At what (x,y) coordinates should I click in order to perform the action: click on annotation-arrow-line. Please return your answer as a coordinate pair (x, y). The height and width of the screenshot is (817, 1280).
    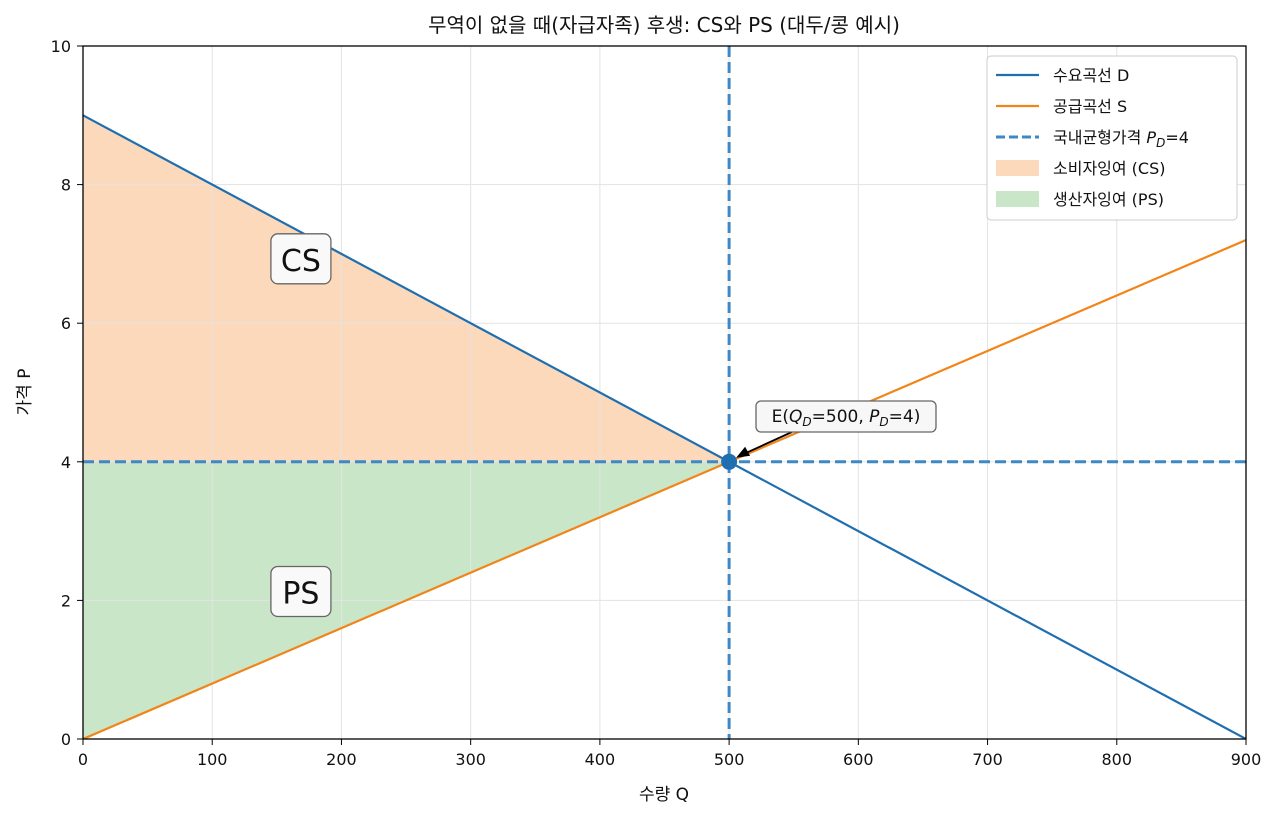
    Looking at the image, I should click on (768, 443).